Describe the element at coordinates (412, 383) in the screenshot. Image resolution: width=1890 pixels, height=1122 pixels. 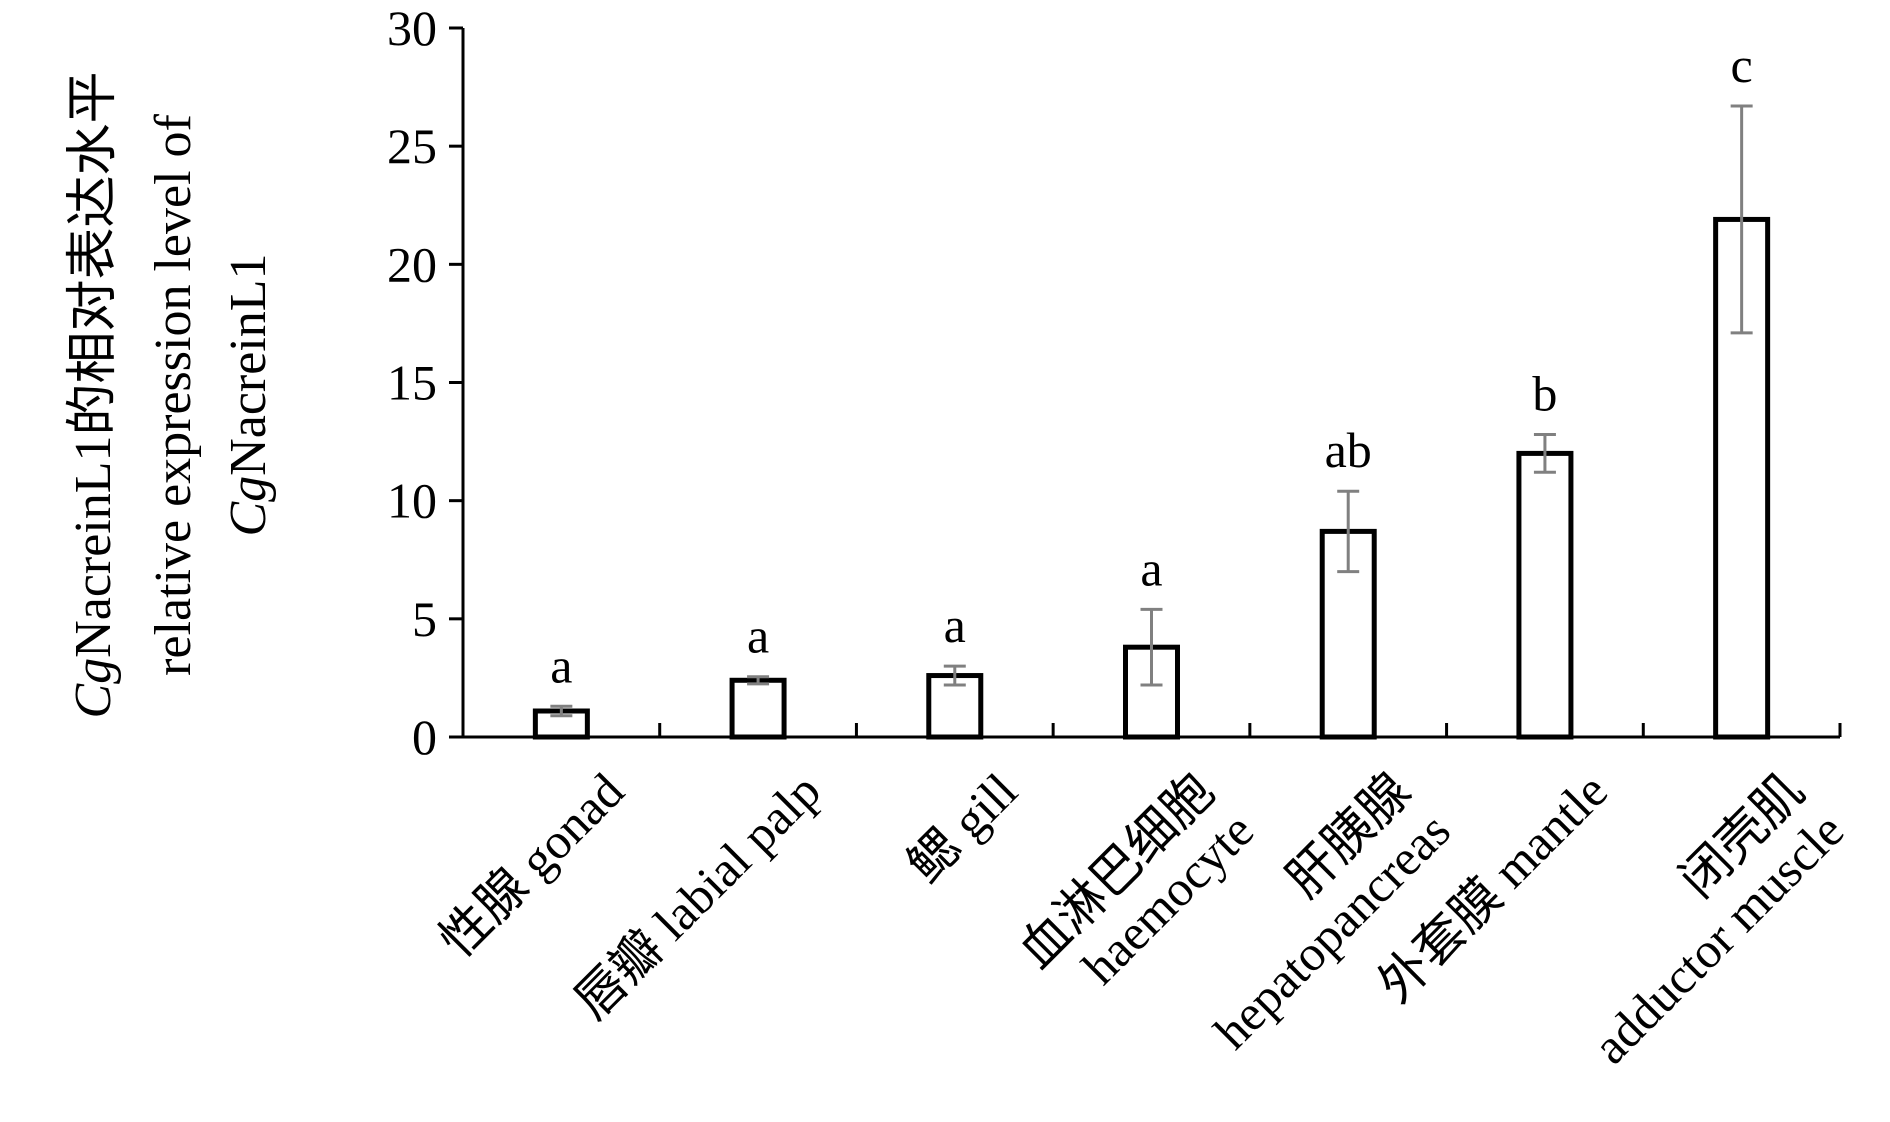
I see `y-tick-label: 15` at that location.